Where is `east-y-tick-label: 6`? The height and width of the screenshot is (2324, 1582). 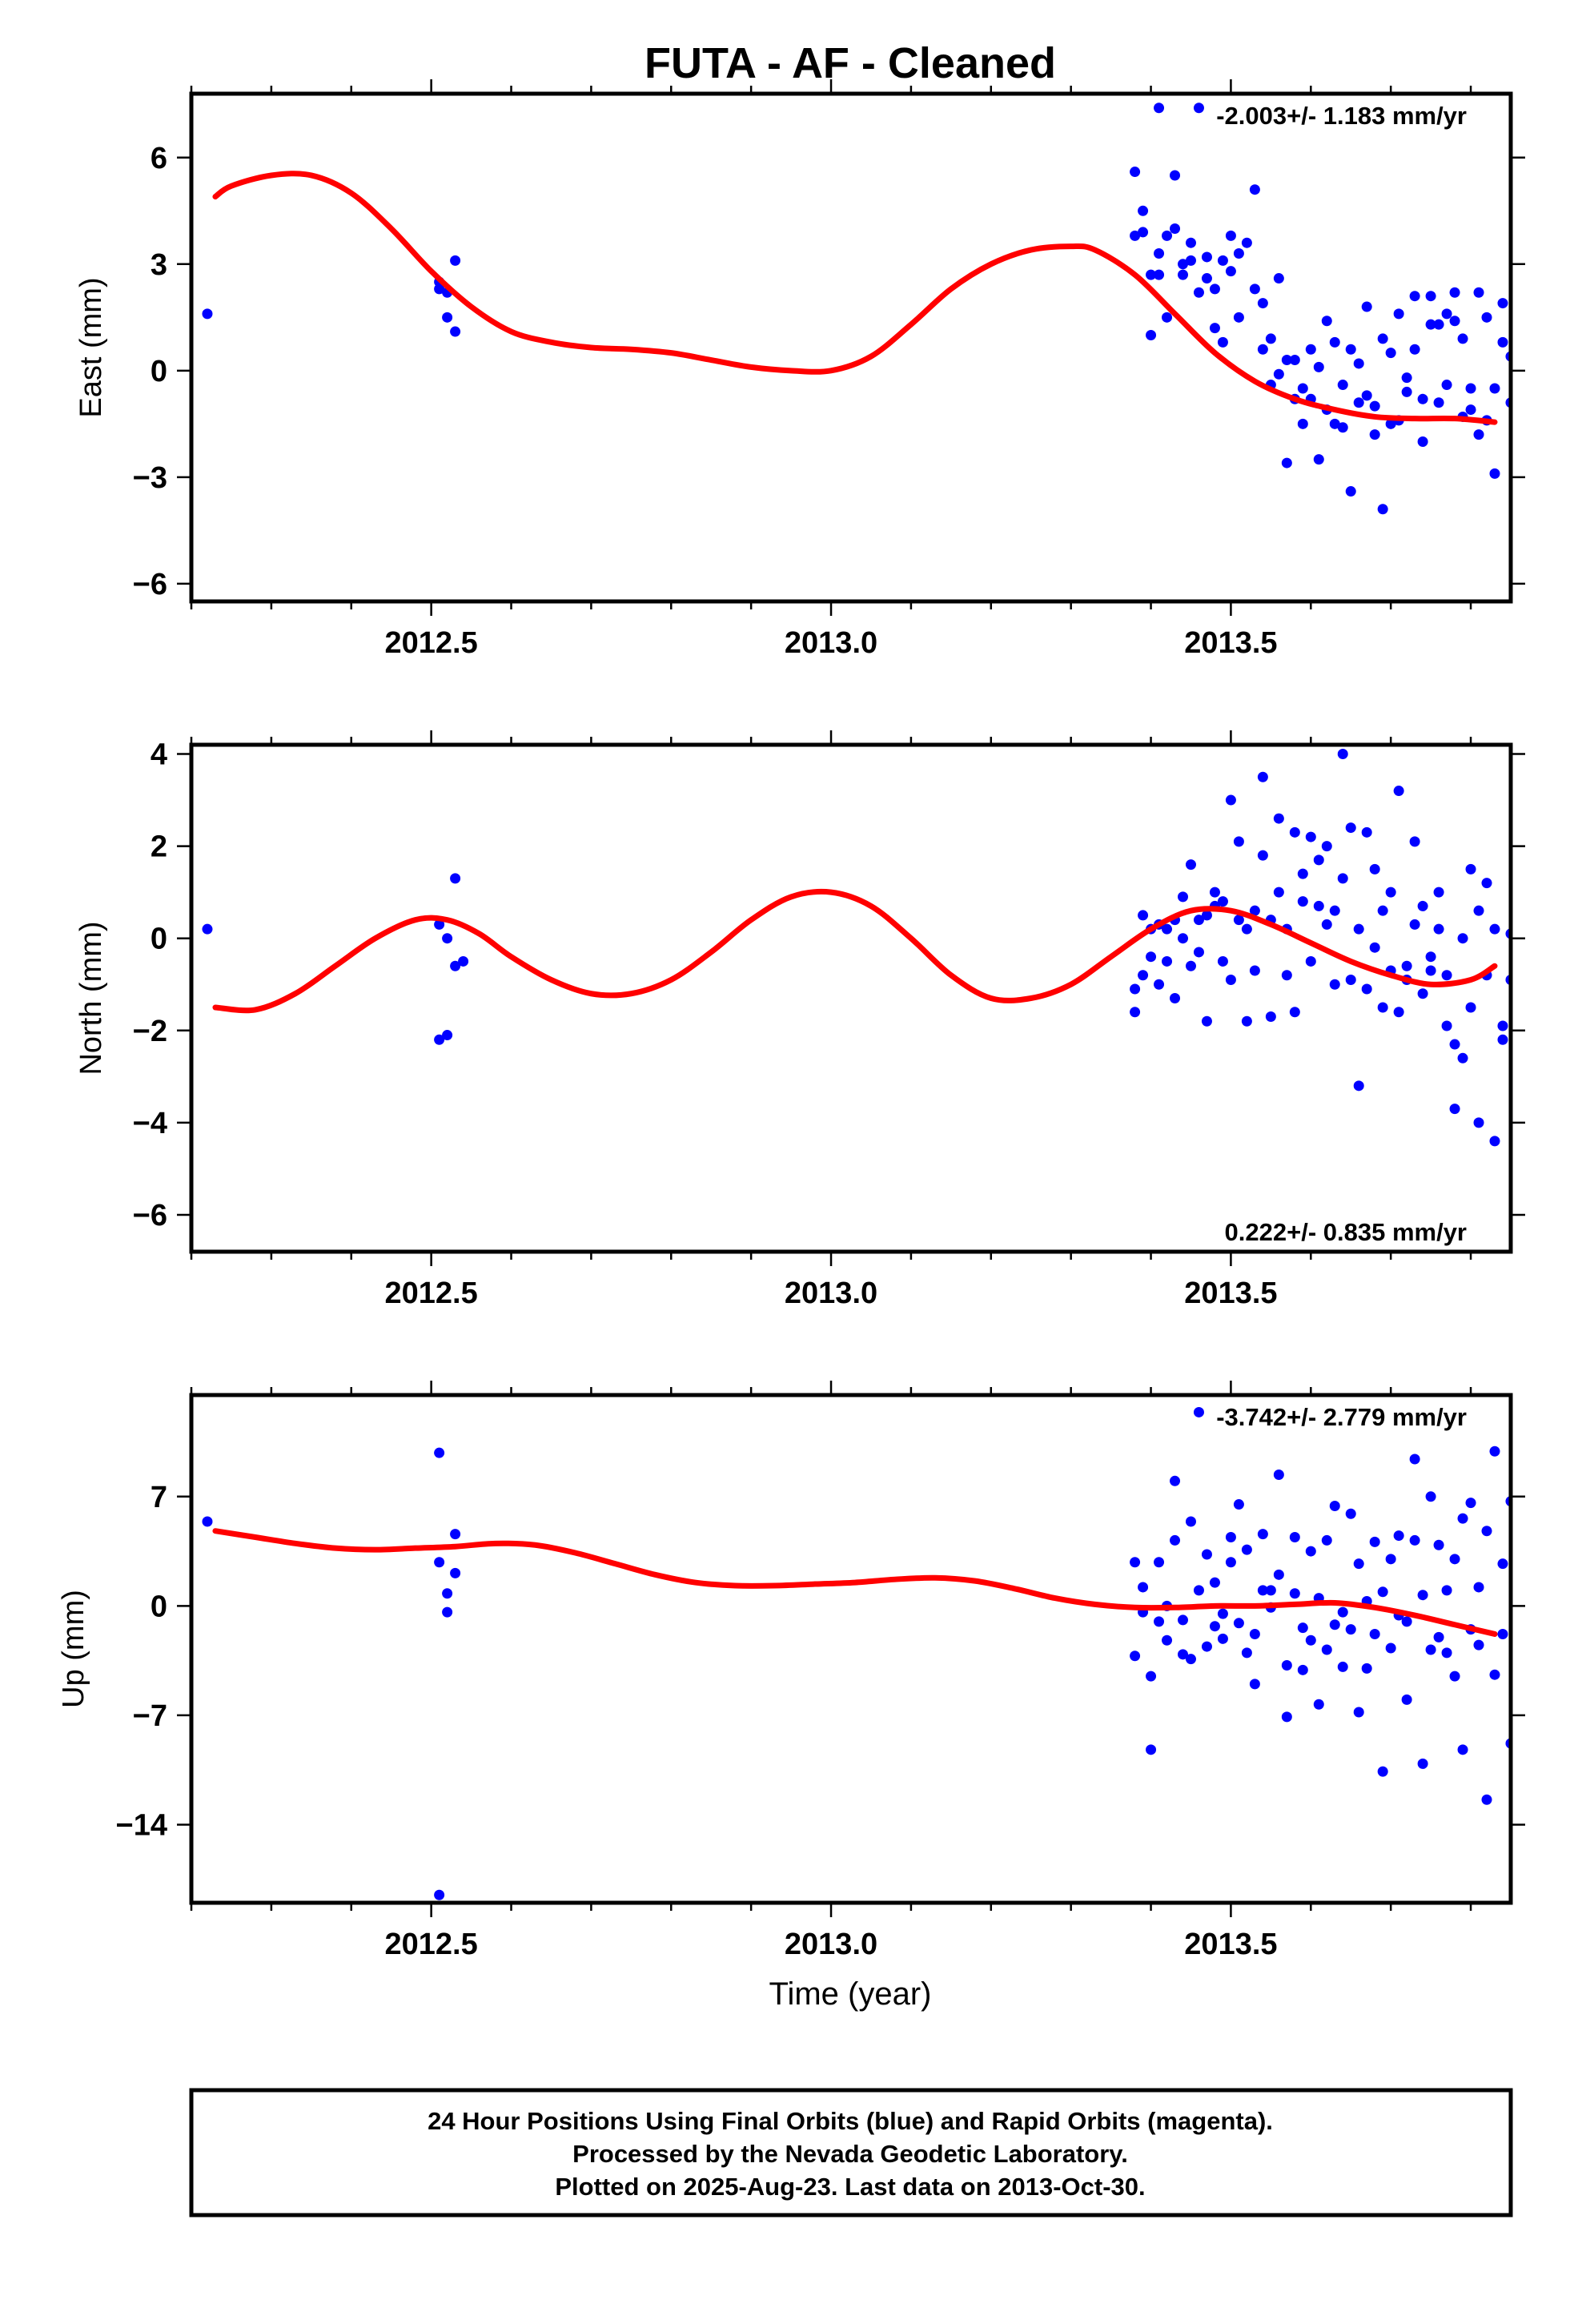 east-y-tick-label: 6 is located at coordinates (159, 158).